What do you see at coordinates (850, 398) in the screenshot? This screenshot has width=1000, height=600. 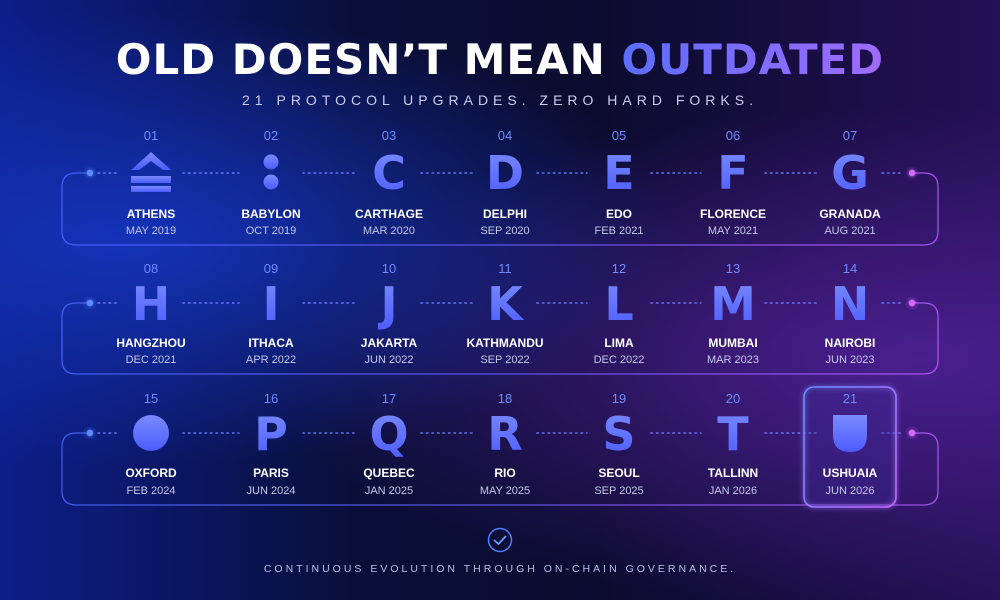 I see `upgrade-number: 21` at bounding box center [850, 398].